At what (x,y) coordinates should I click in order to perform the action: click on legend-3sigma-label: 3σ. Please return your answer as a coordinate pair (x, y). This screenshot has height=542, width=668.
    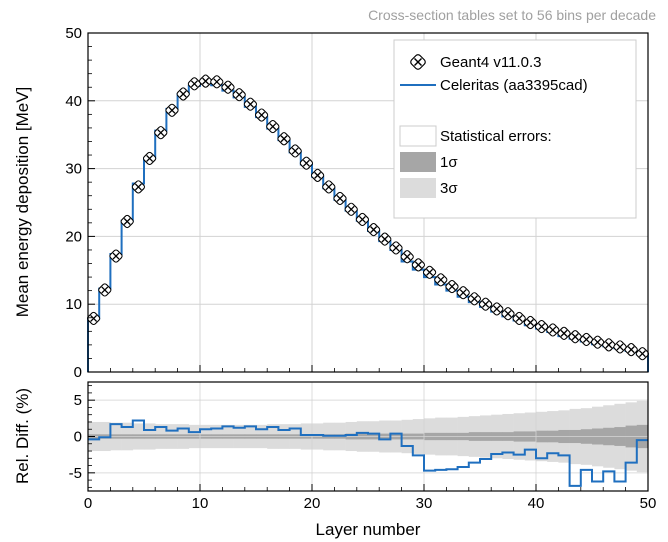
    Looking at the image, I should click on (449, 188).